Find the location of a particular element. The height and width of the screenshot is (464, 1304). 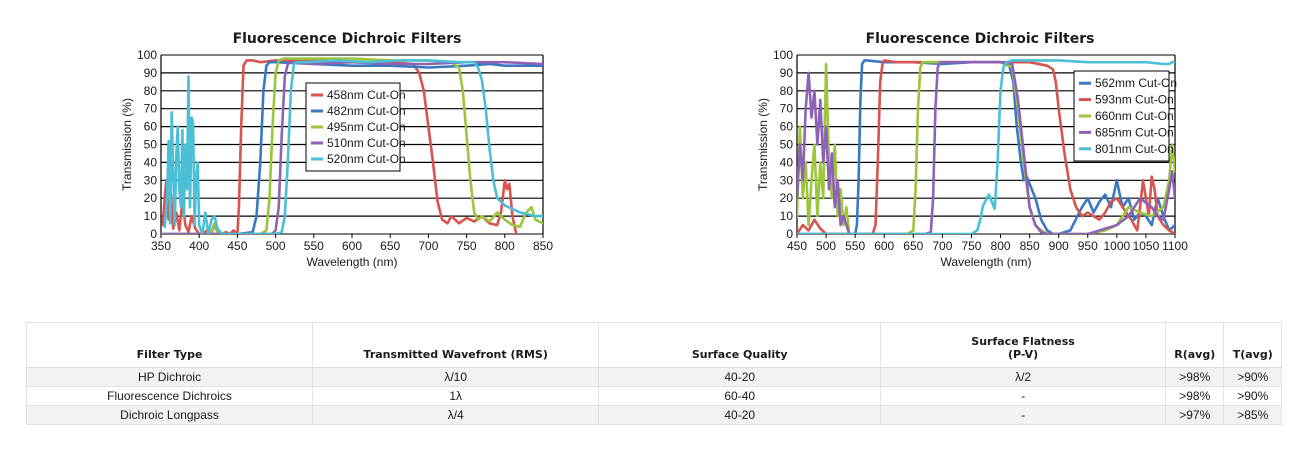

cell-wavefront: λ/10 is located at coordinates (456, 377).